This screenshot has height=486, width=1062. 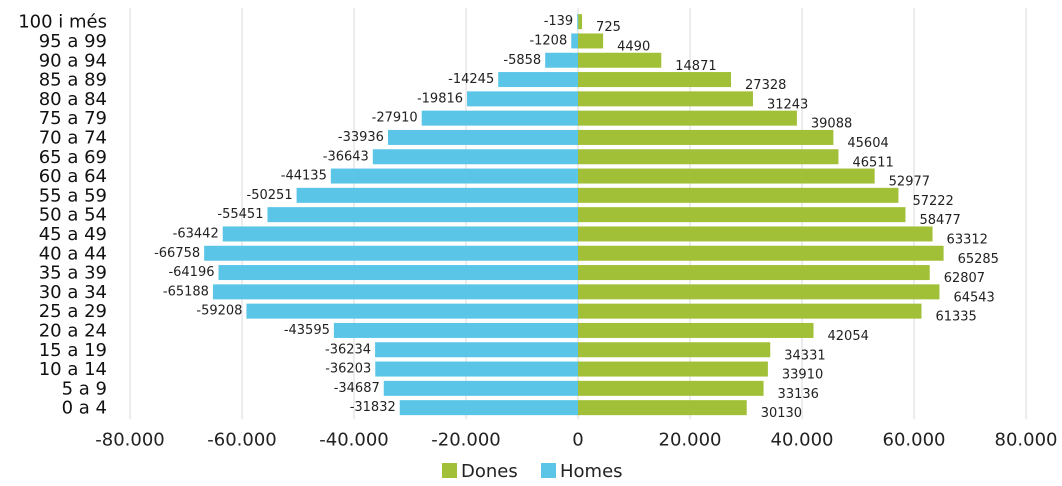 I want to click on category-label: 65 a 69, so click(x=73, y=157).